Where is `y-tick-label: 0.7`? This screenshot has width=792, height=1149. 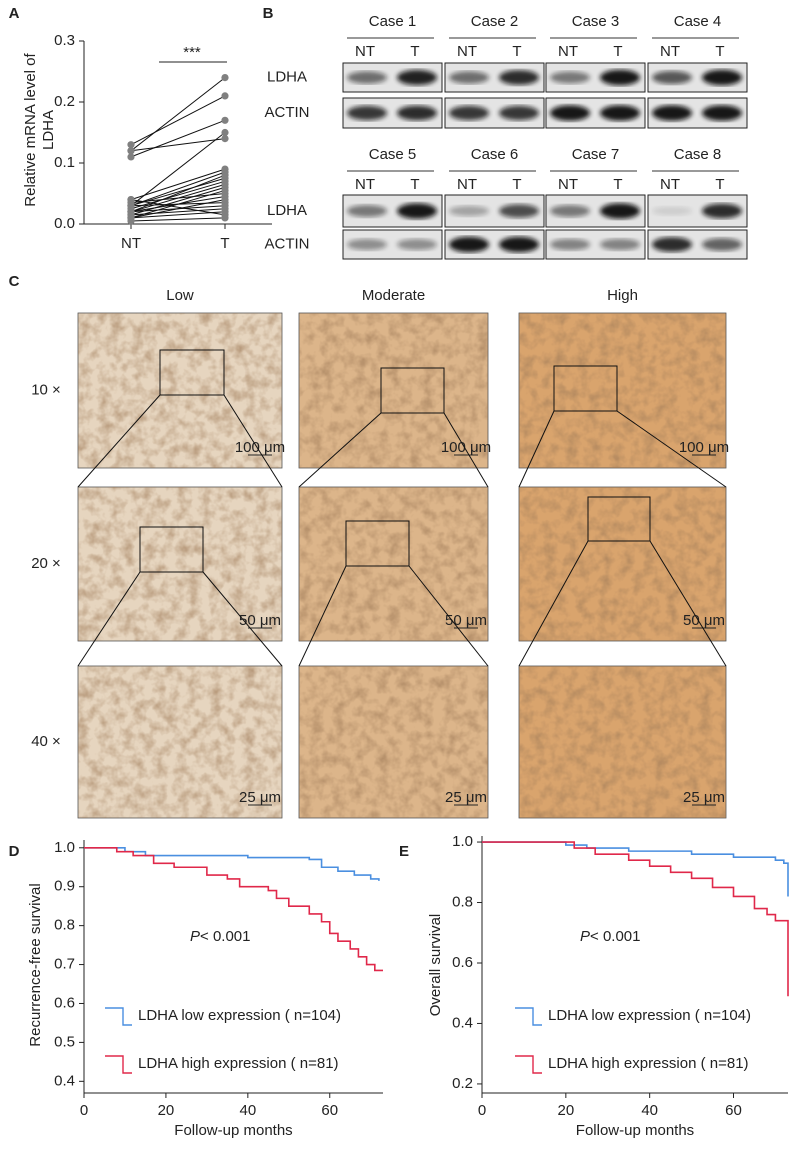 y-tick-label: 0.7 is located at coordinates (64, 964).